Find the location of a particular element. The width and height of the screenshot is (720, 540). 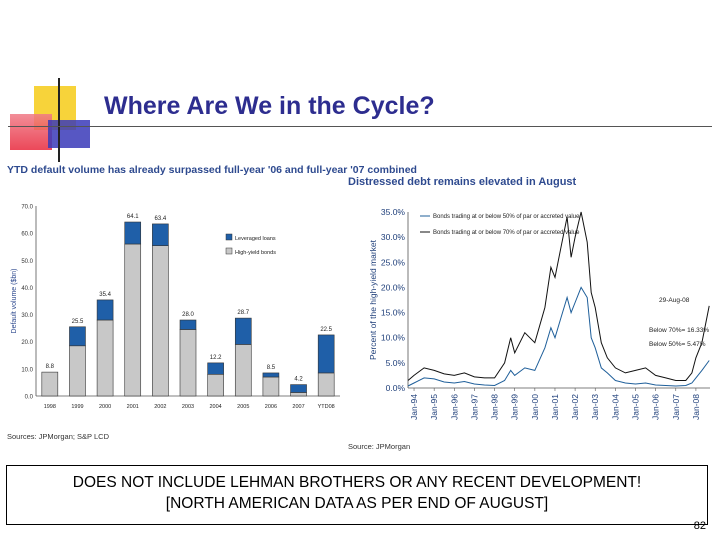

y-tick-label: 20.0 is located at coordinates (27, 343).